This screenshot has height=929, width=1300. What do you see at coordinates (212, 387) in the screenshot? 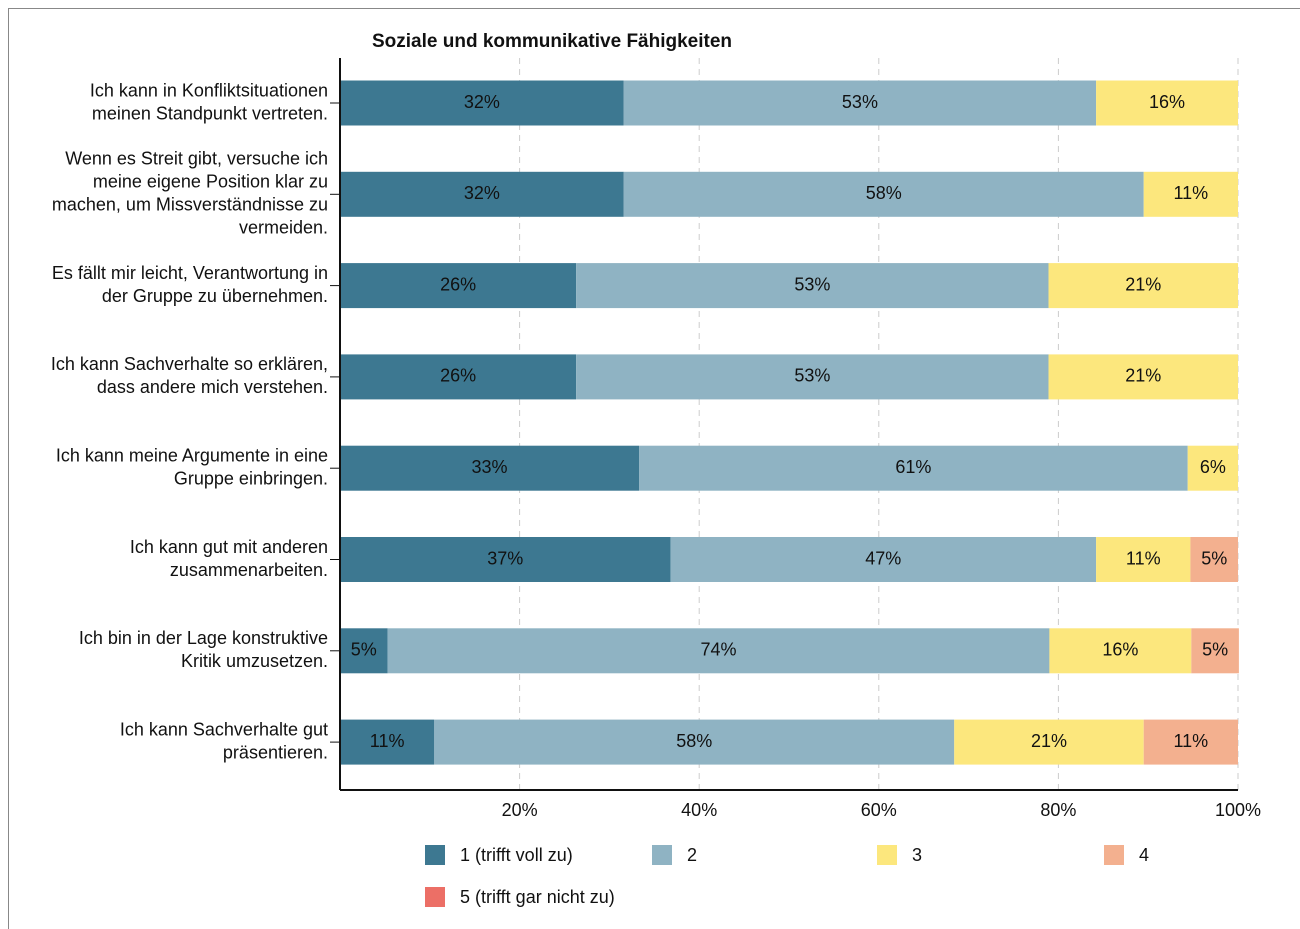
I see `y-tick-label: dass andere mich verstehen.` at bounding box center [212, 387].